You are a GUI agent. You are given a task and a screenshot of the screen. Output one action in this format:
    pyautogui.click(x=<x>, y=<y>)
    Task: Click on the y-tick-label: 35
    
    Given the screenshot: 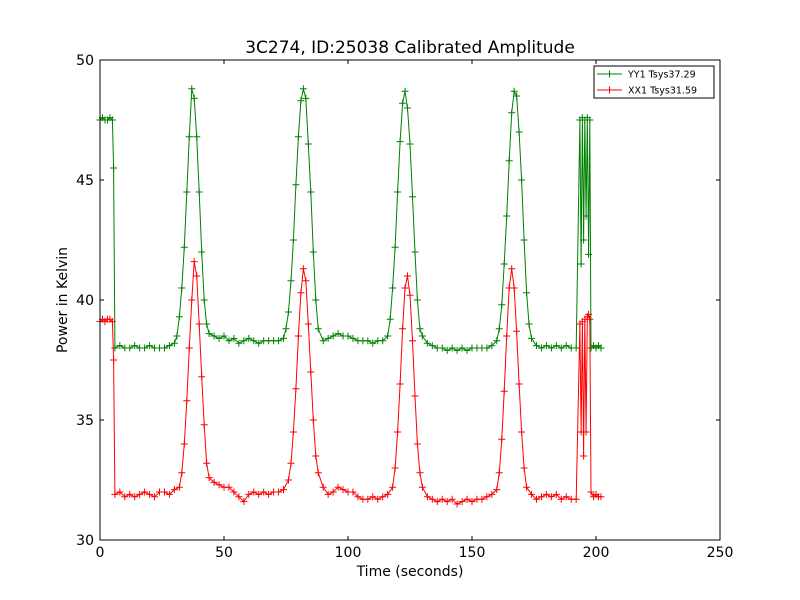 What is the action you would take?
    pyautogui.click(x=85, y=421)
    